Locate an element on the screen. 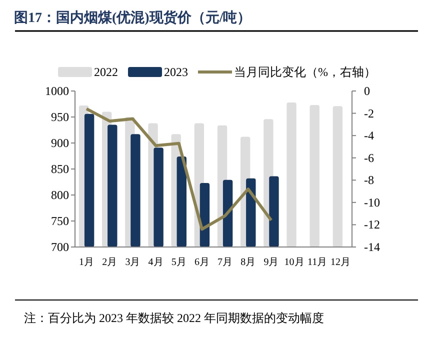 The height and width of the screenshot is (343, 428). y2-tick-label: -14 is located at coordinates (372, 247).